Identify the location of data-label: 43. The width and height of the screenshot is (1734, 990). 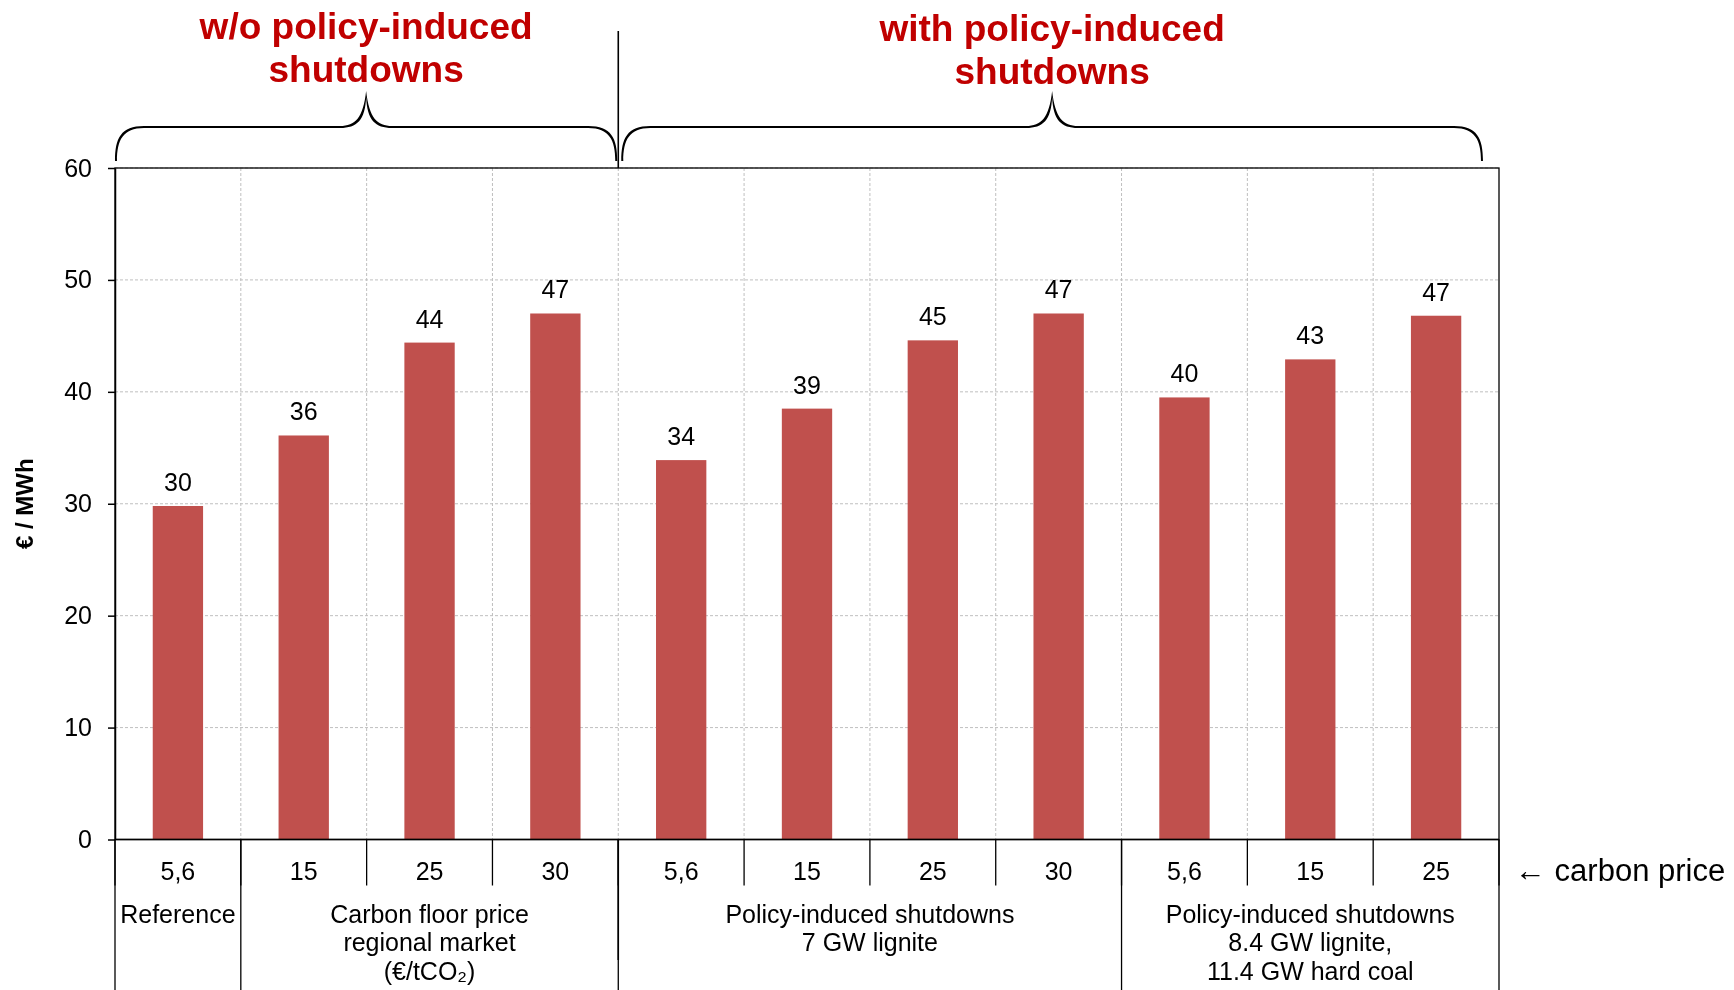
(1310, 335).